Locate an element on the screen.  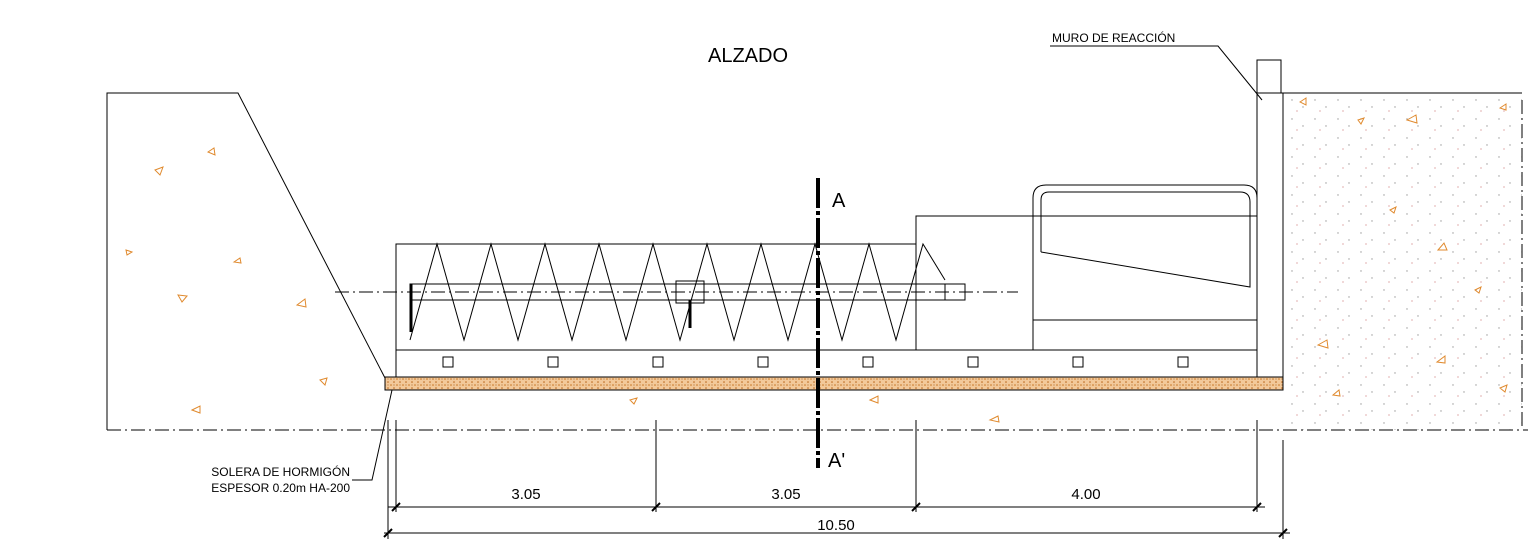
wall-label: MURO DE REACCIÓN is located at coordinates (1113, 37).